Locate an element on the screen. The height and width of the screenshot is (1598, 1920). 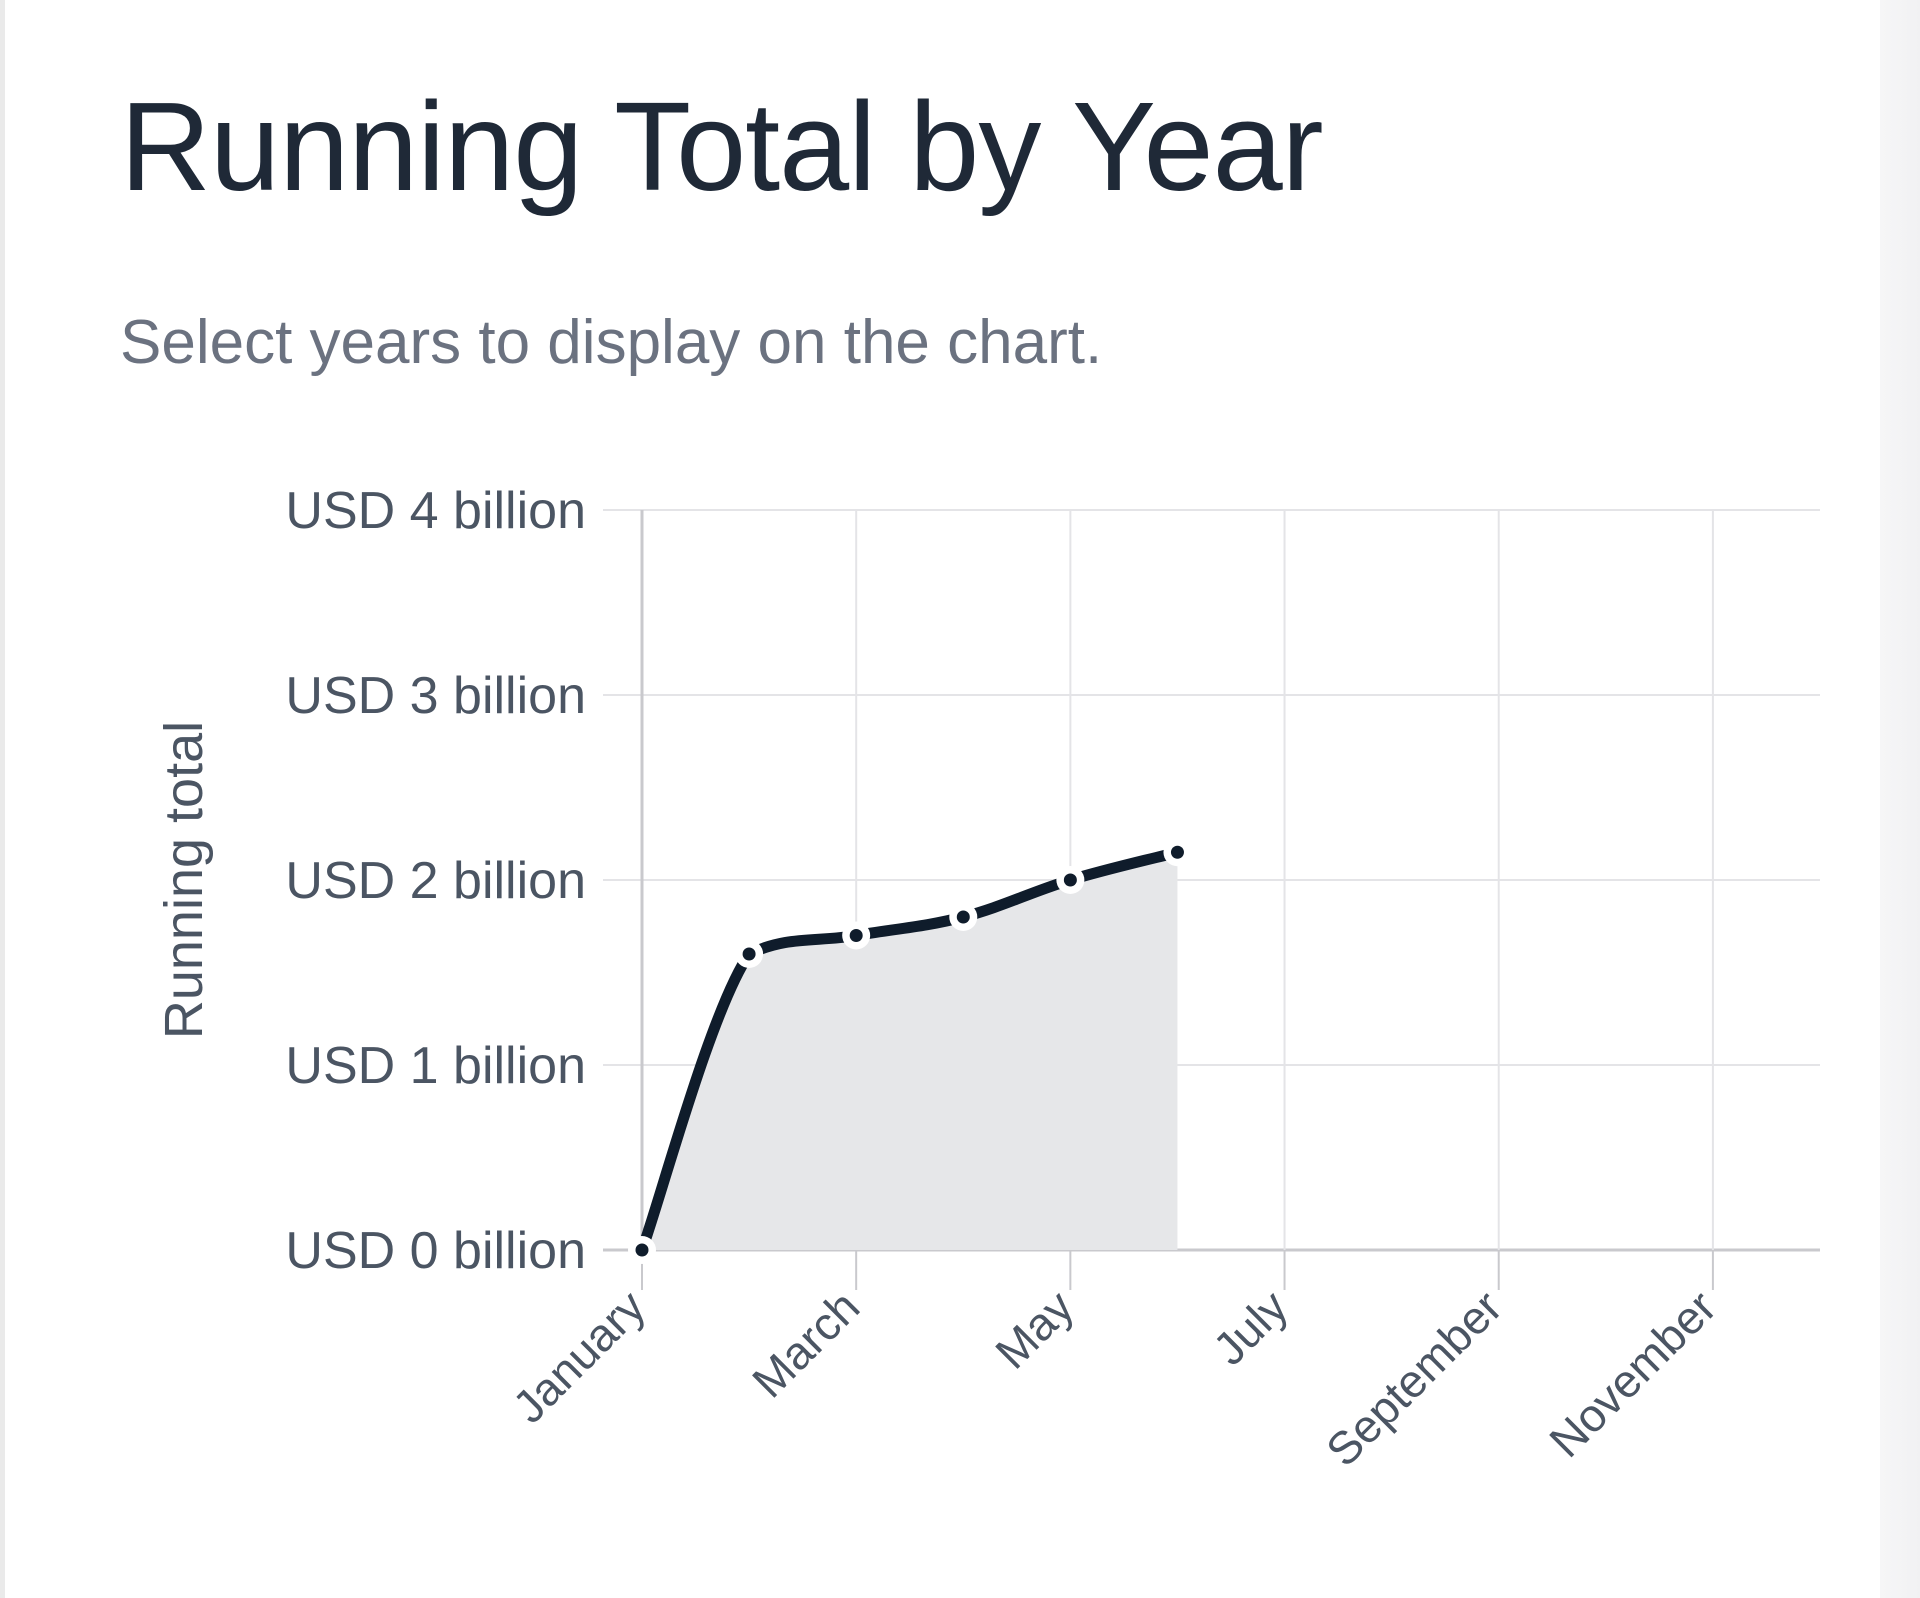
marker-layer is located at coordinates (910, 1051).